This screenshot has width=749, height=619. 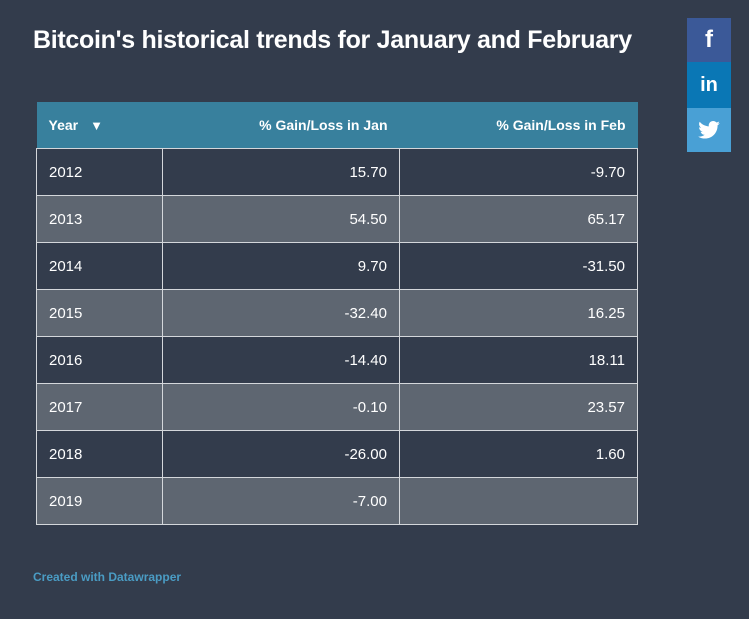 What do you see at coordinates (99, 501) in the screenshot?
I see `cell-year: 2019` at bounding box center [99, 501].